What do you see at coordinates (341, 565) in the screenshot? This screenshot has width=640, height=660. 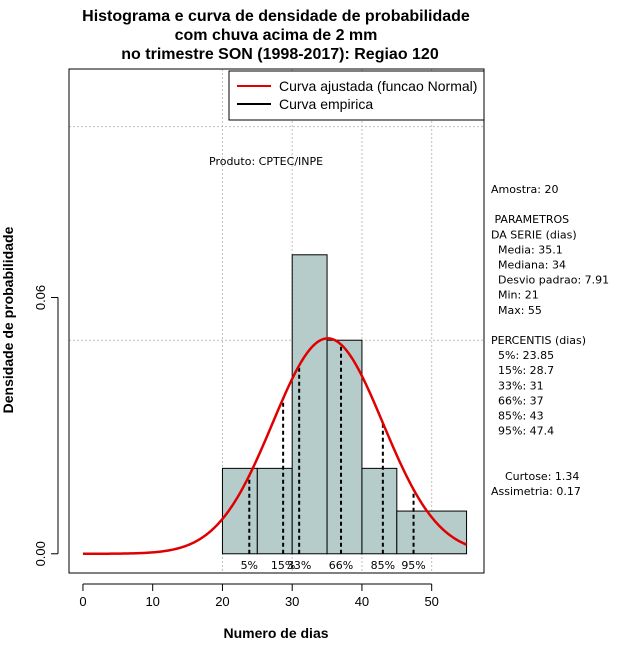 I see `percentile-label: 66%` at bounding box center [341, 565].